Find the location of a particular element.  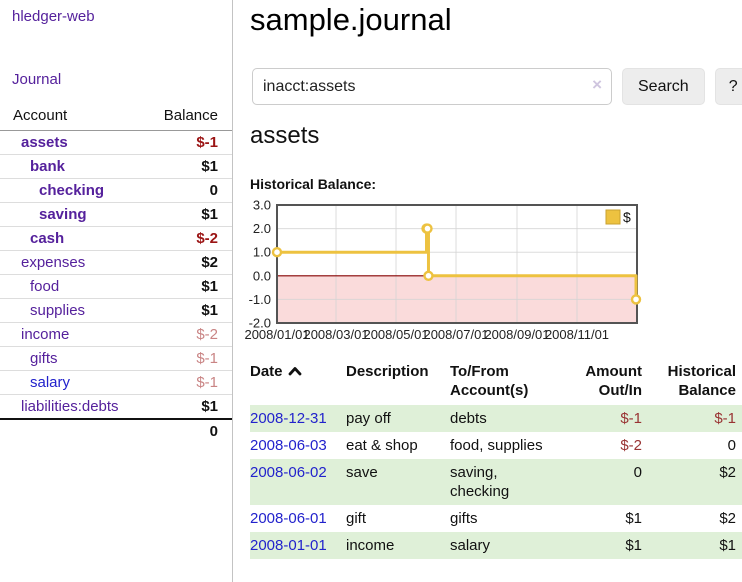

transaction-balance: $-1 is located at coordinates (725, 418).